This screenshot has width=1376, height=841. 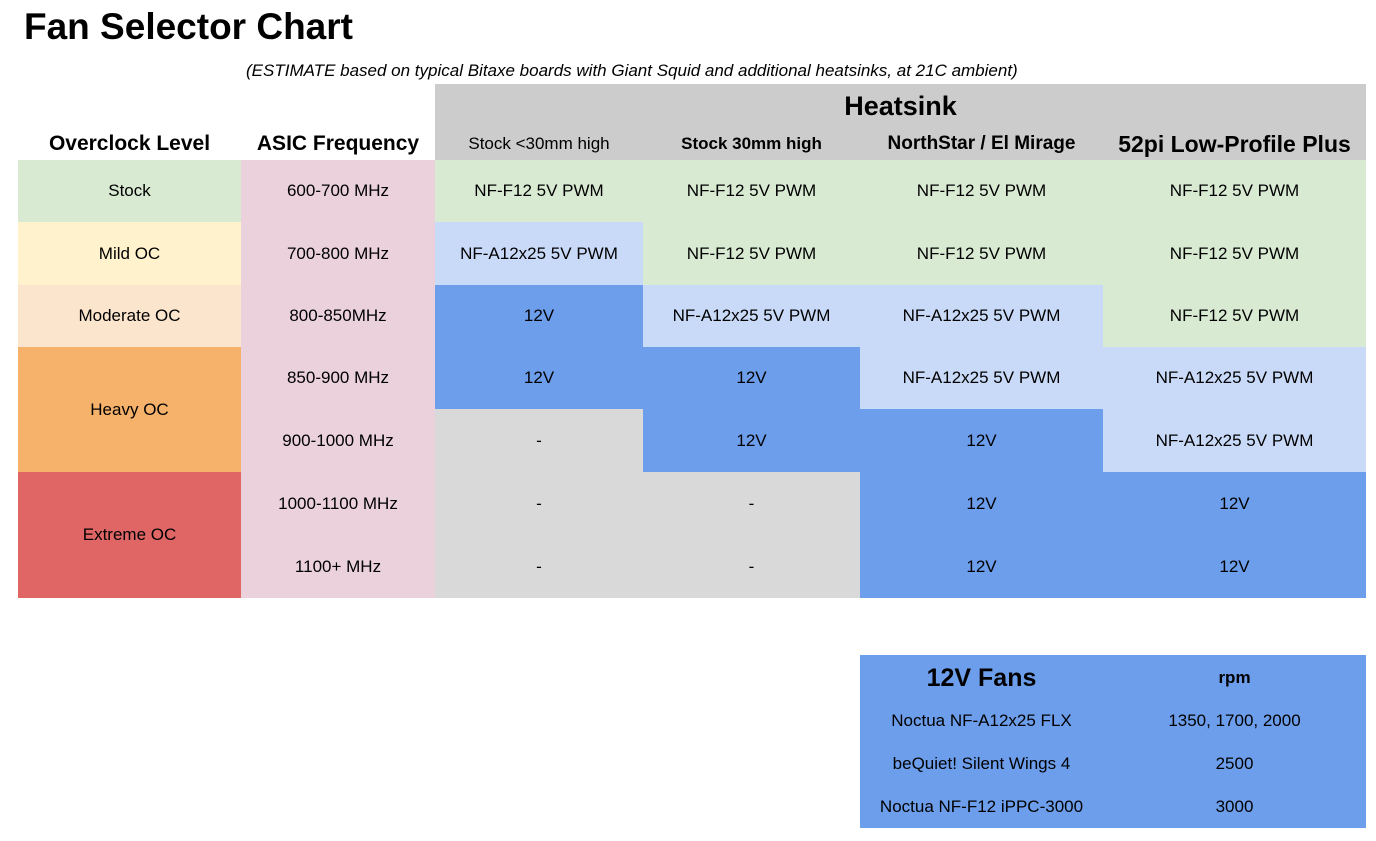 I want to click on fan-name: Noctua NF-A12x25 FLX, so click(x=981, y=720).